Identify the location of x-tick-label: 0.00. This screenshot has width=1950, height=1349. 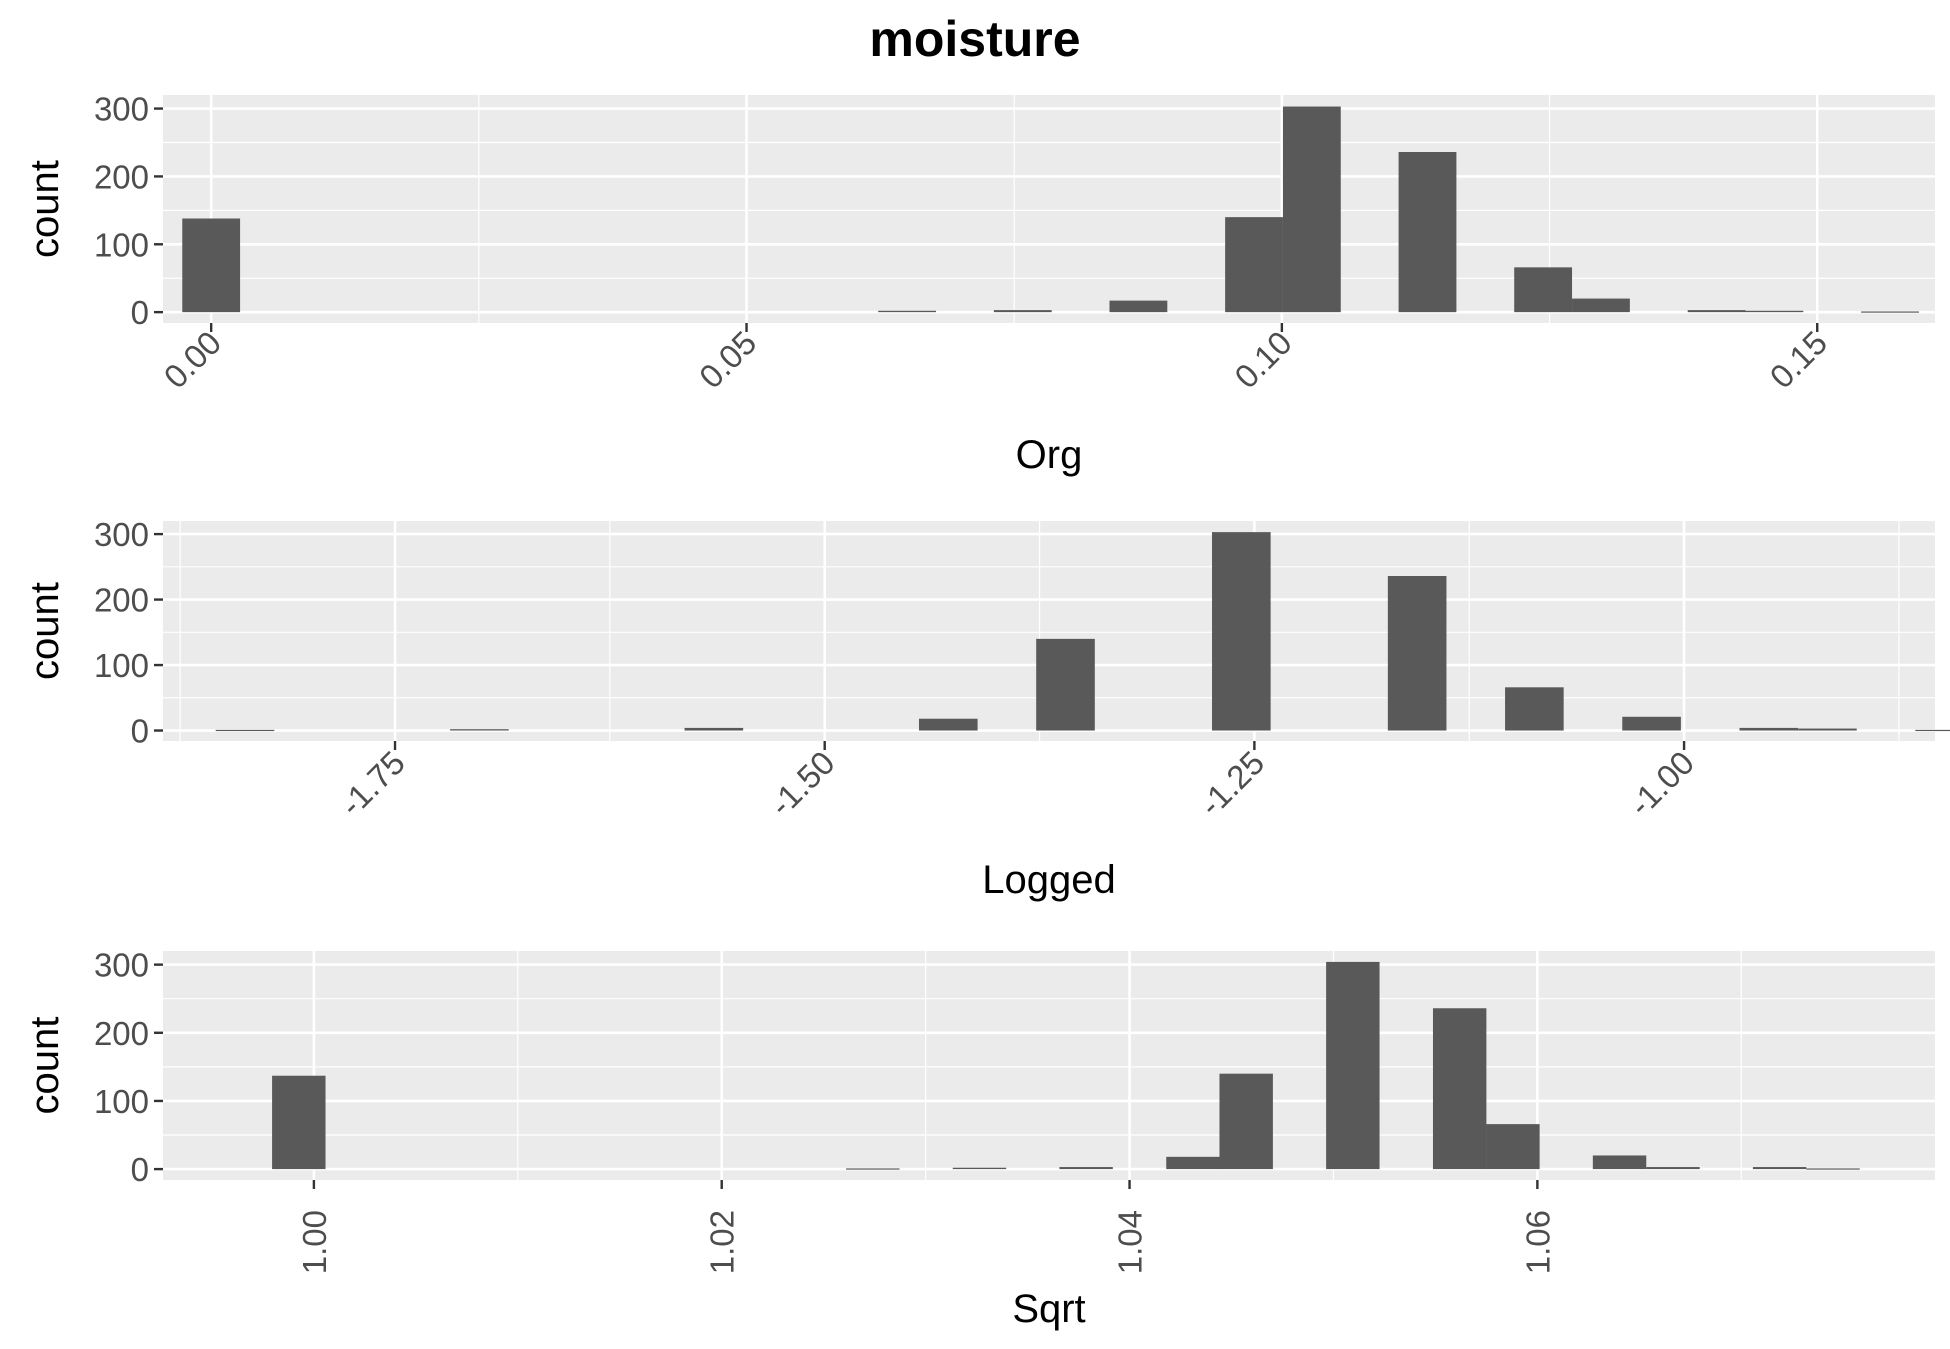
(193, 360).